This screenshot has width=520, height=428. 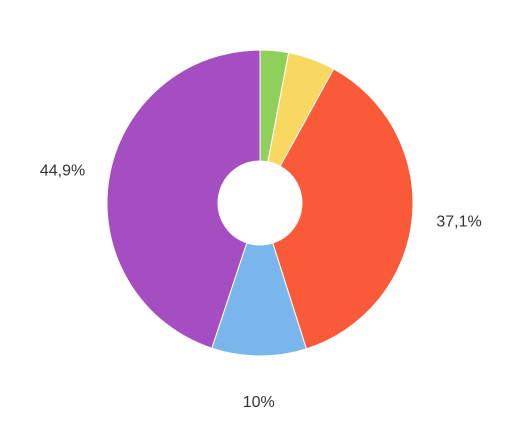 What do you see at coordinates (62, 170) in the screenshot?
I see `data-label: 44,9%` at bounding box center [62, 170].